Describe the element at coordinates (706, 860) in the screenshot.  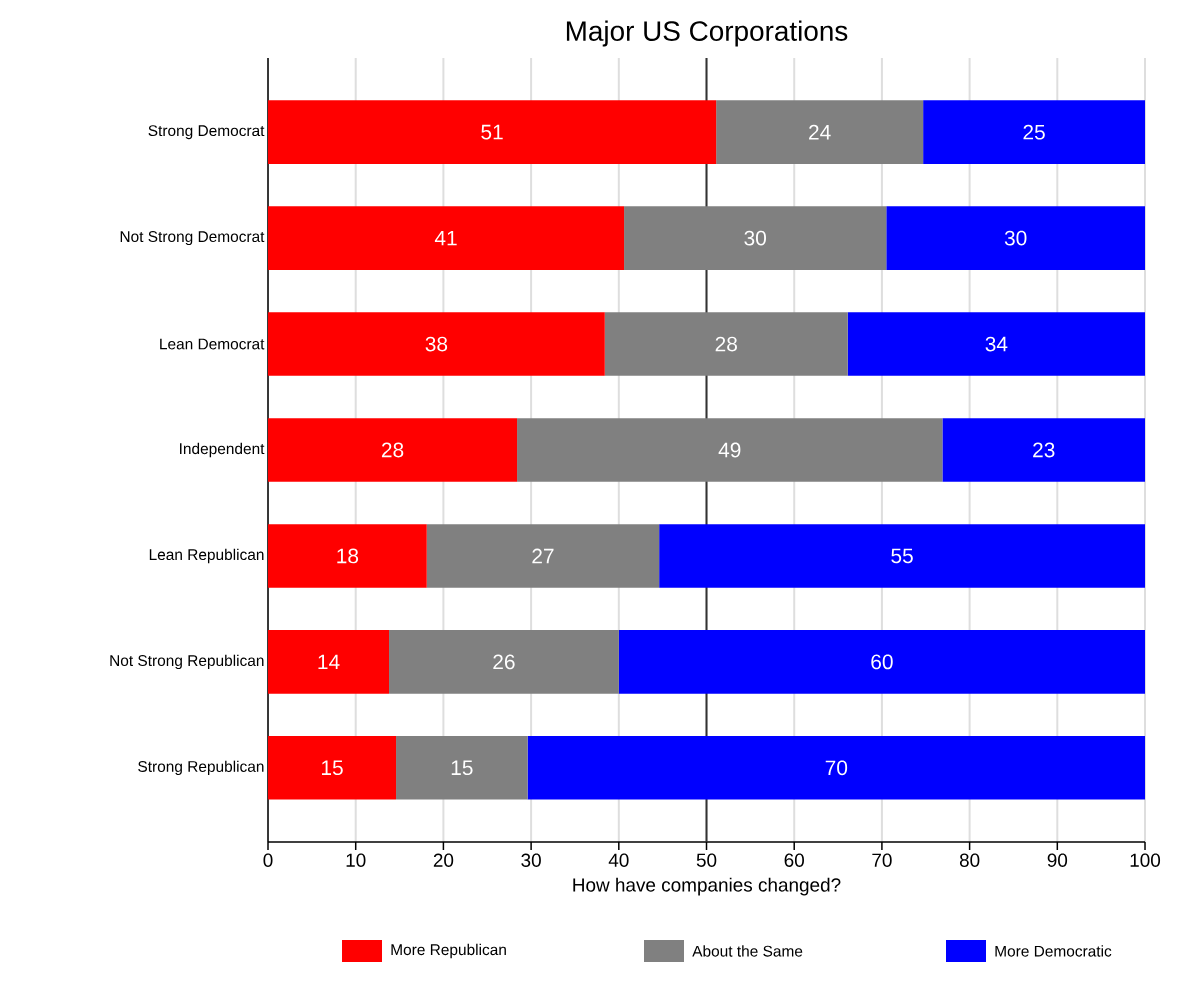
I see `x-tick-label: 50` at that location.